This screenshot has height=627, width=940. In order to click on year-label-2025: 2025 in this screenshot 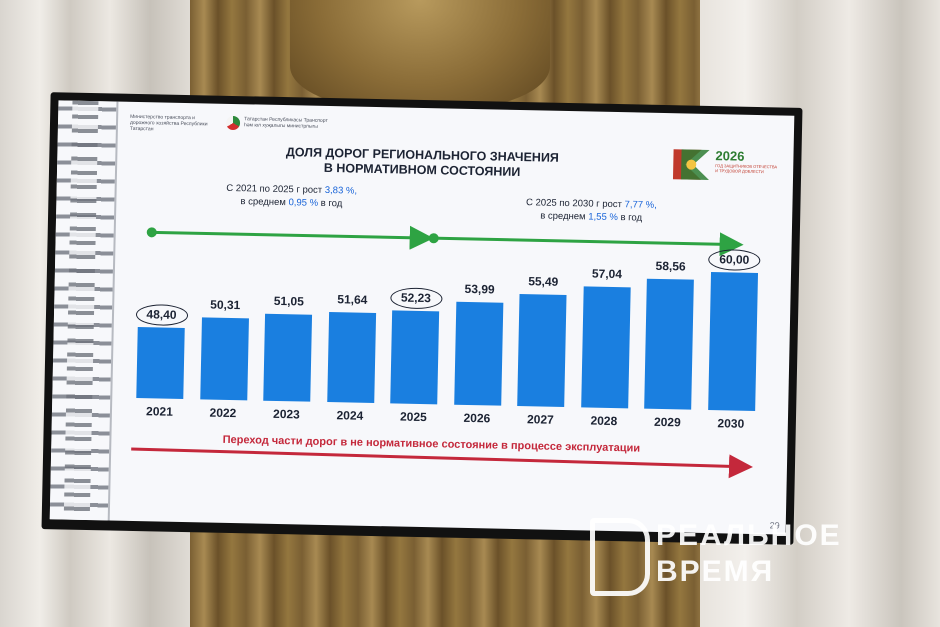, I will do `click(413, 417)`.